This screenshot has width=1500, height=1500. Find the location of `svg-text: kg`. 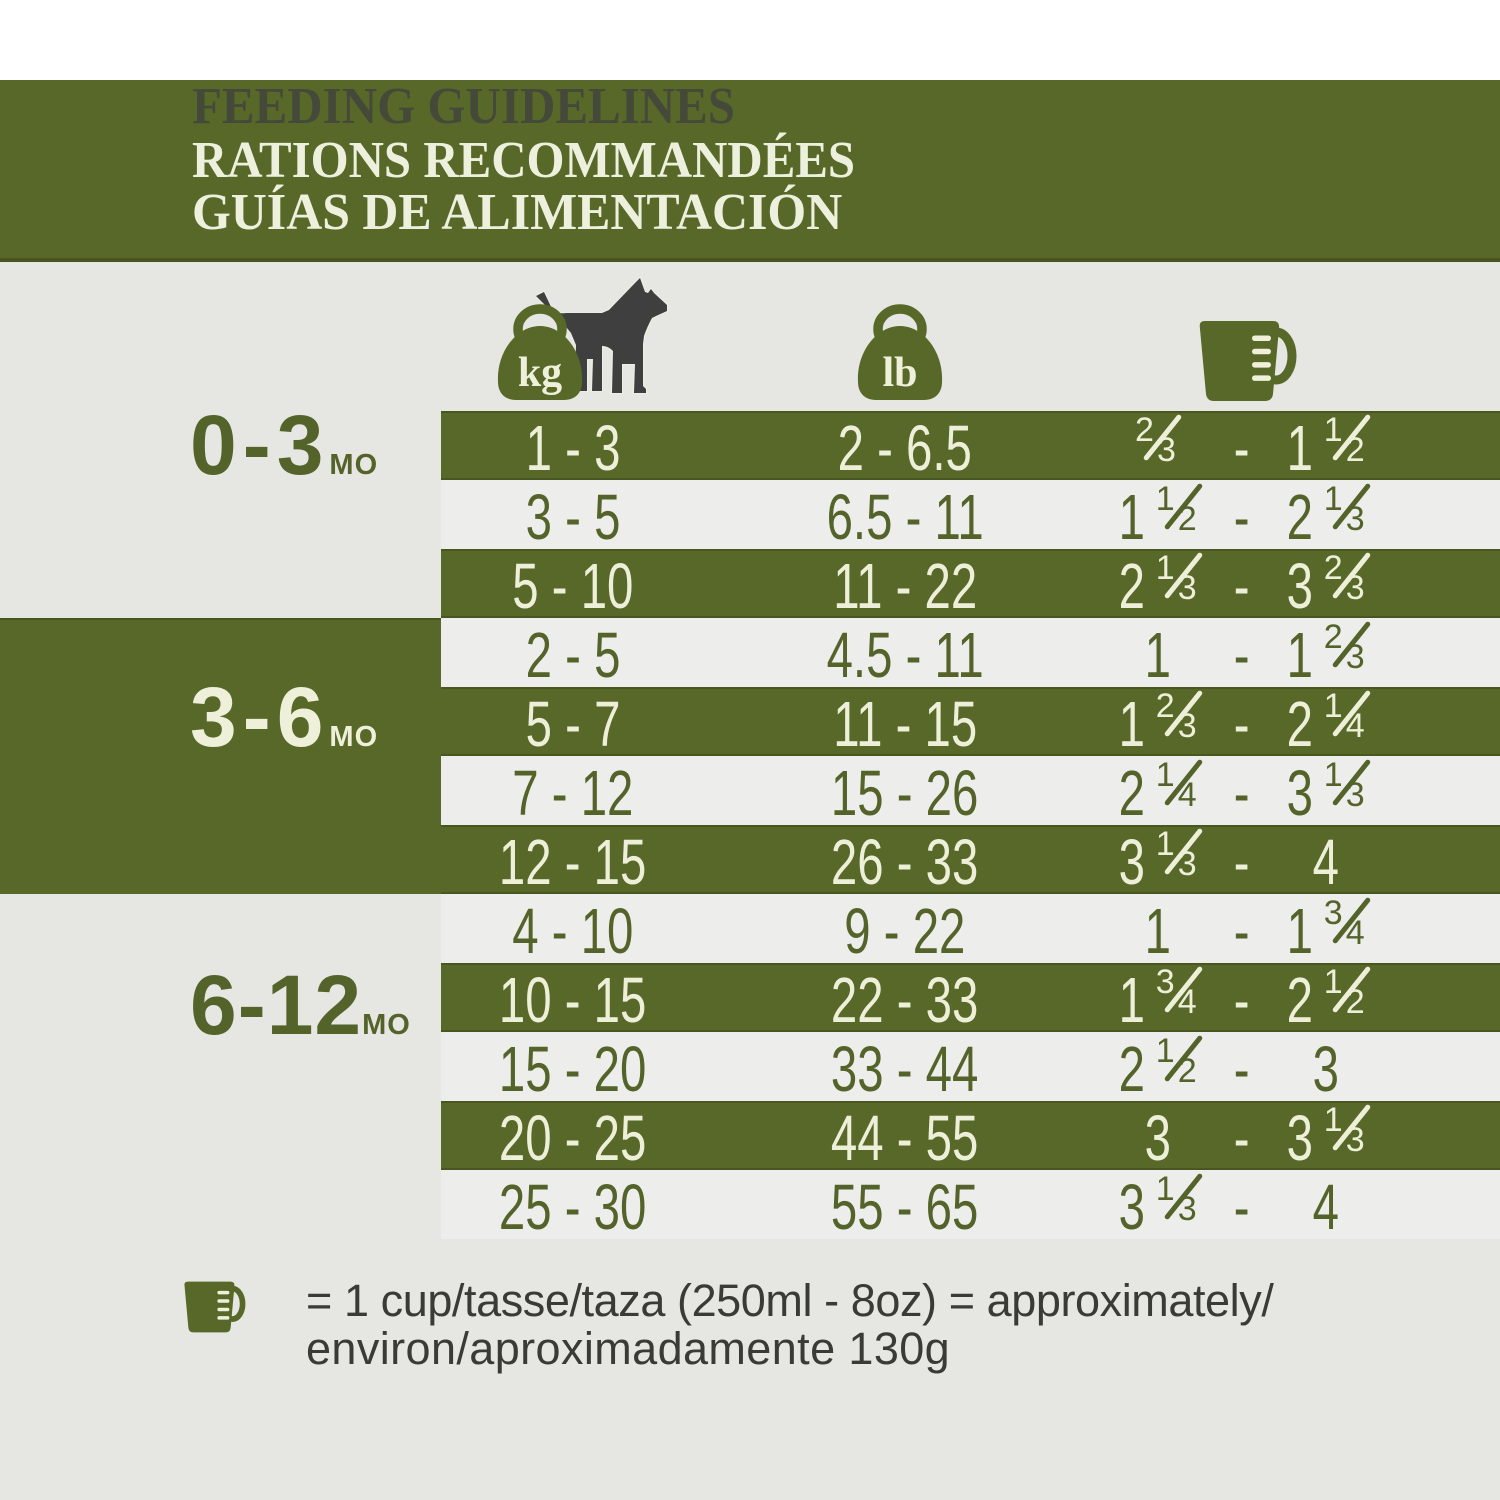

svg-text: kg is located at coordinates (540, 373).